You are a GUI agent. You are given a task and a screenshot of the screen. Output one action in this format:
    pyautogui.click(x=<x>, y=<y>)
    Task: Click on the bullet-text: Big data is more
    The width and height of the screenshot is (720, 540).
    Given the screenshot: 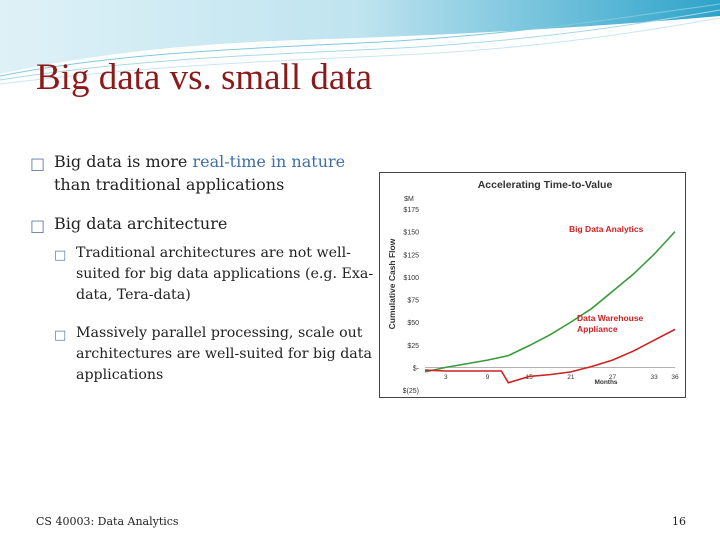 What is the action you would take?
    pyautogui.click(x=123, y=161)
    